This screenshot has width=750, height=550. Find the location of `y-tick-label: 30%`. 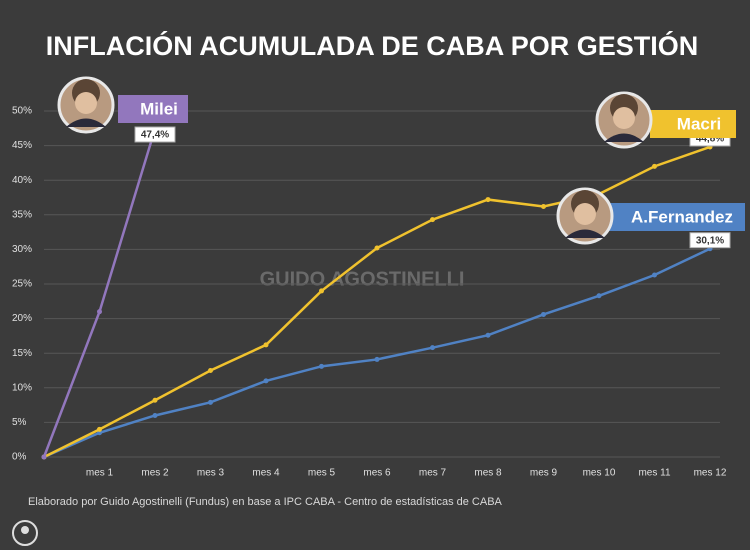

y-tick-label: 30% is located at coordinates (22, 249).